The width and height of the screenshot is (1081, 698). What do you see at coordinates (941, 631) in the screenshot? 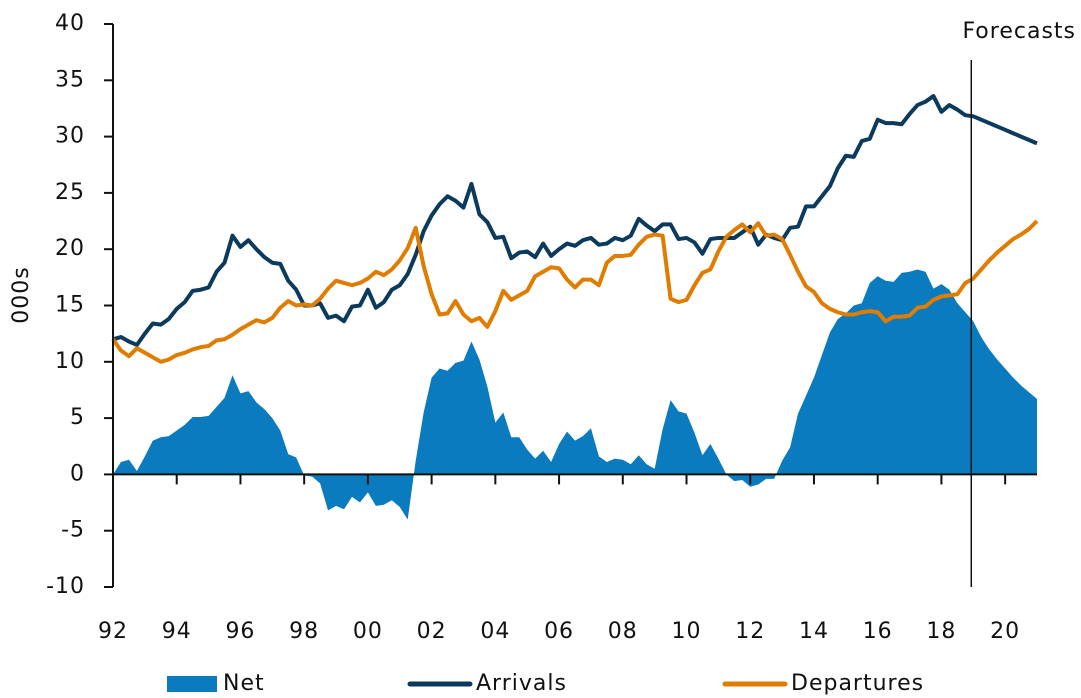
I see `x-tick-label: 18` at bounding box center [941, 631].